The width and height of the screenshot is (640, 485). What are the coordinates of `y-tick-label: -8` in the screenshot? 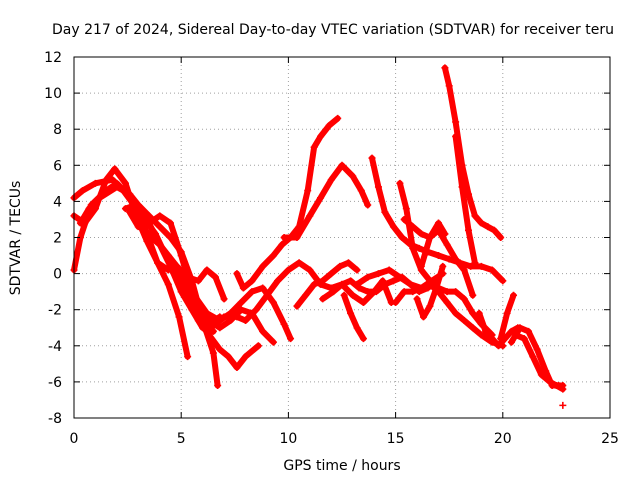 It's located at (55, 419).